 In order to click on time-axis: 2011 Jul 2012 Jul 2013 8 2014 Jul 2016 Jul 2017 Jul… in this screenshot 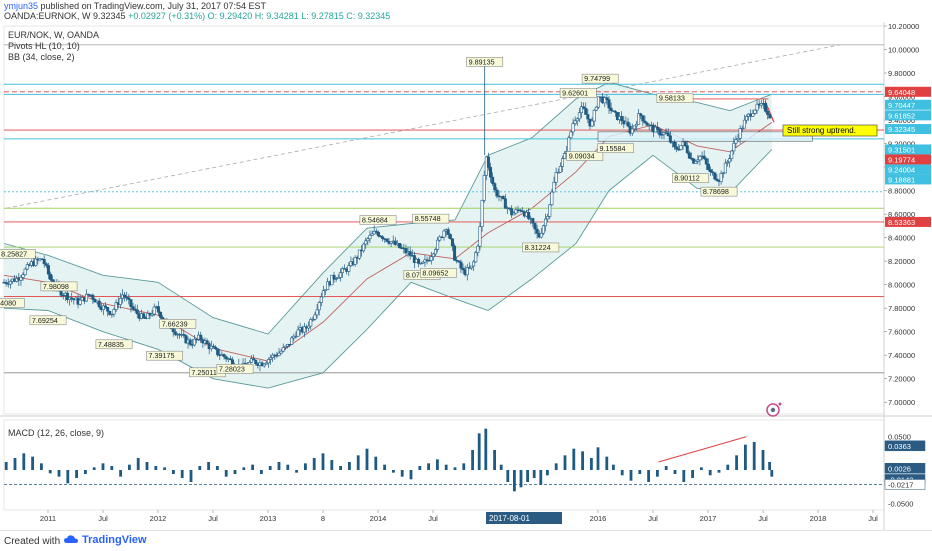, I will do `click(459, 516)`.